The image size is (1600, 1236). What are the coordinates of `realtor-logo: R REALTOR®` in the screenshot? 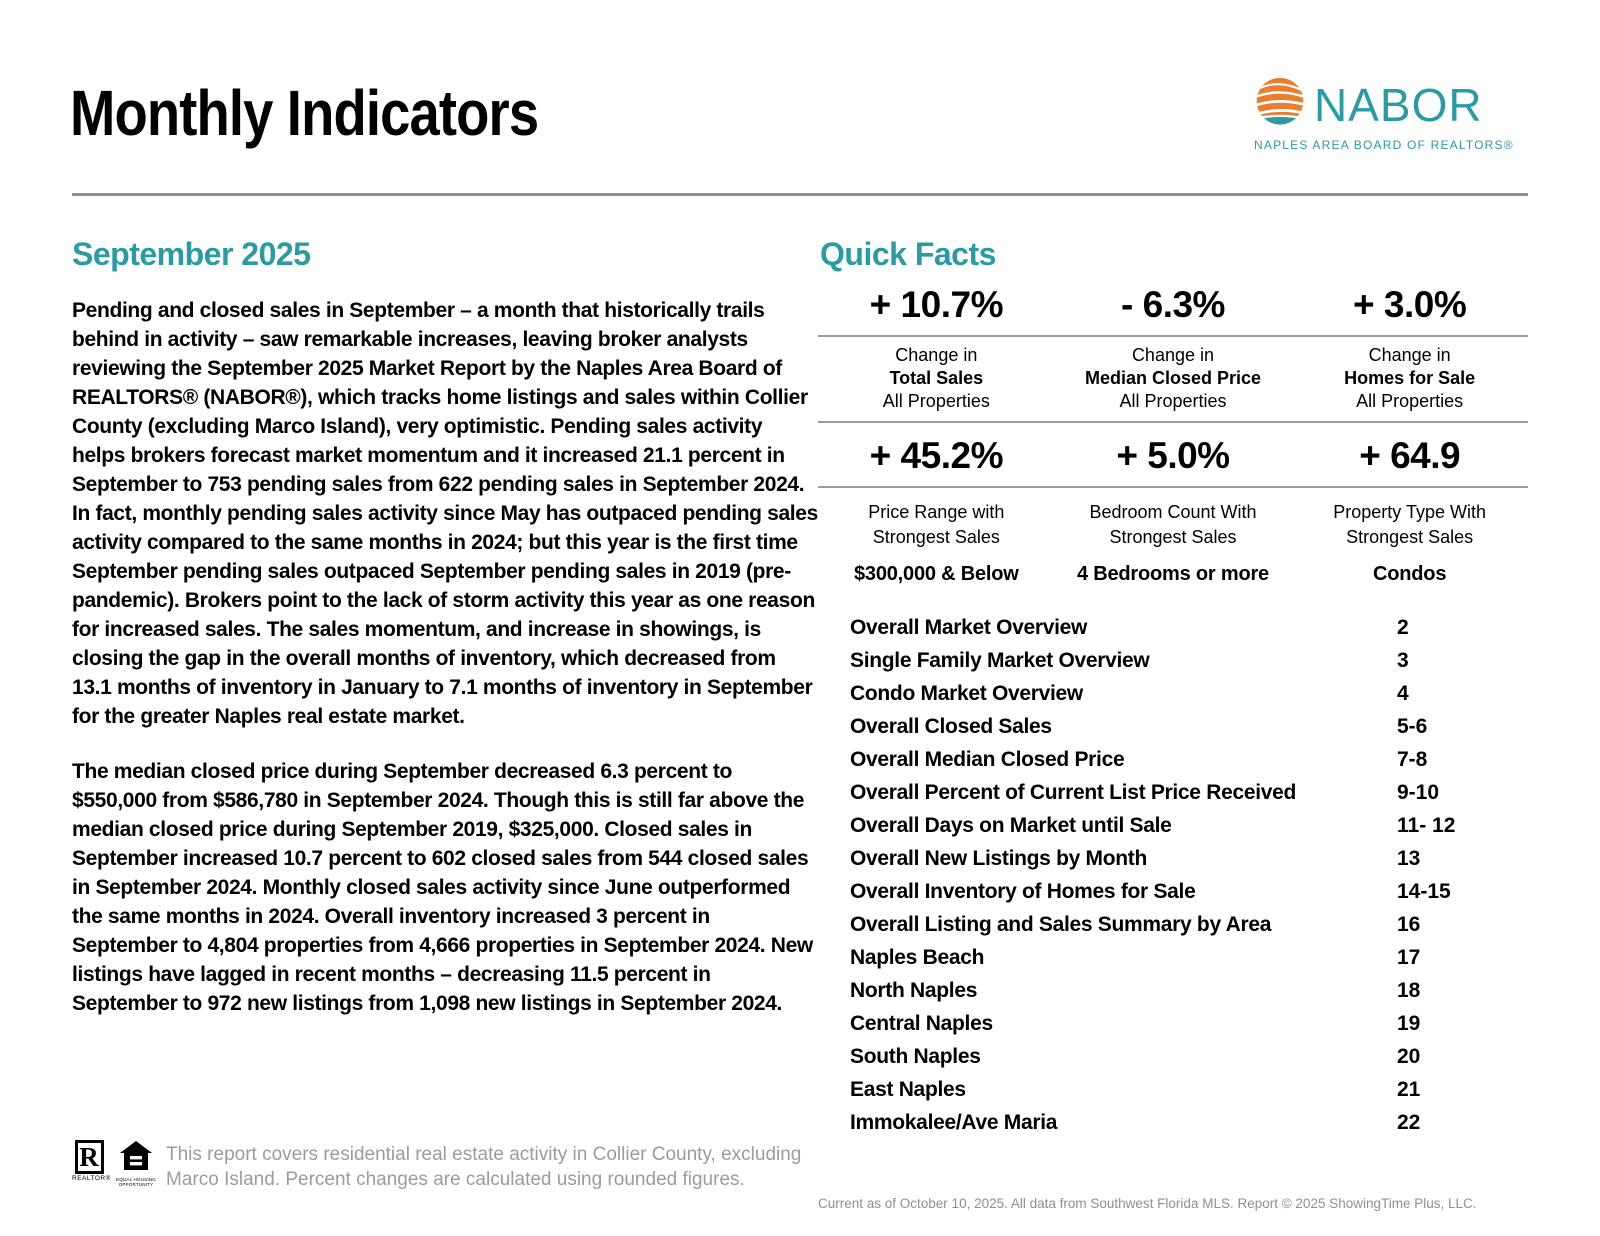 It's located at (91, 1161).